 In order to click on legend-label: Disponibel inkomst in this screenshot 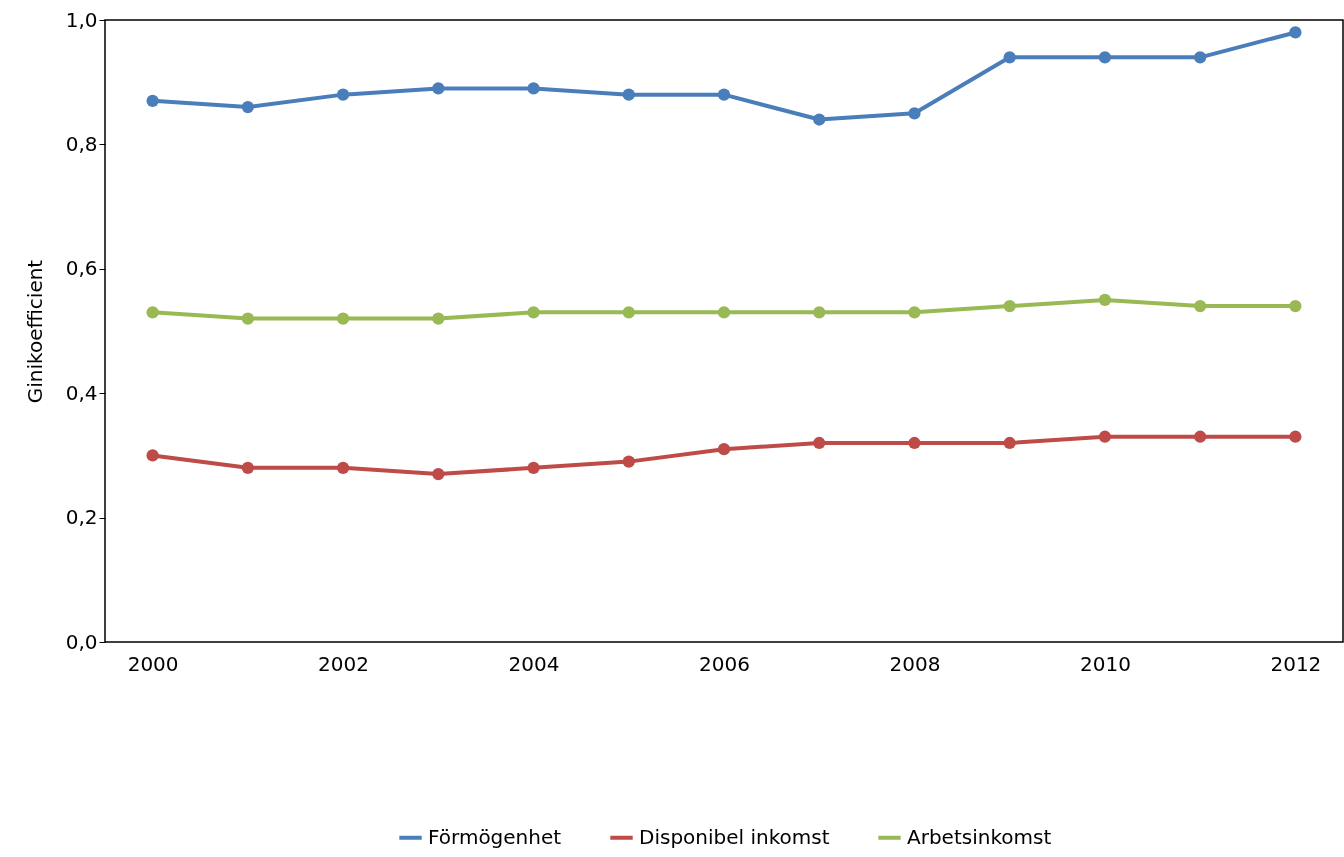, I will do `click(734, 836)`.